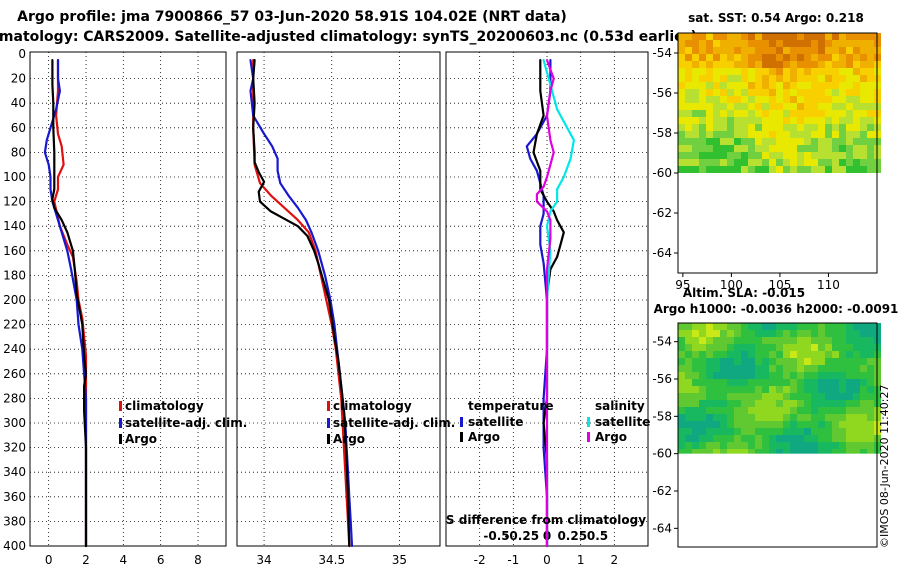  Describe the element at coordinates (662, 416) in the screenshot. I see `sla-y-tick-label: -58` at that location.